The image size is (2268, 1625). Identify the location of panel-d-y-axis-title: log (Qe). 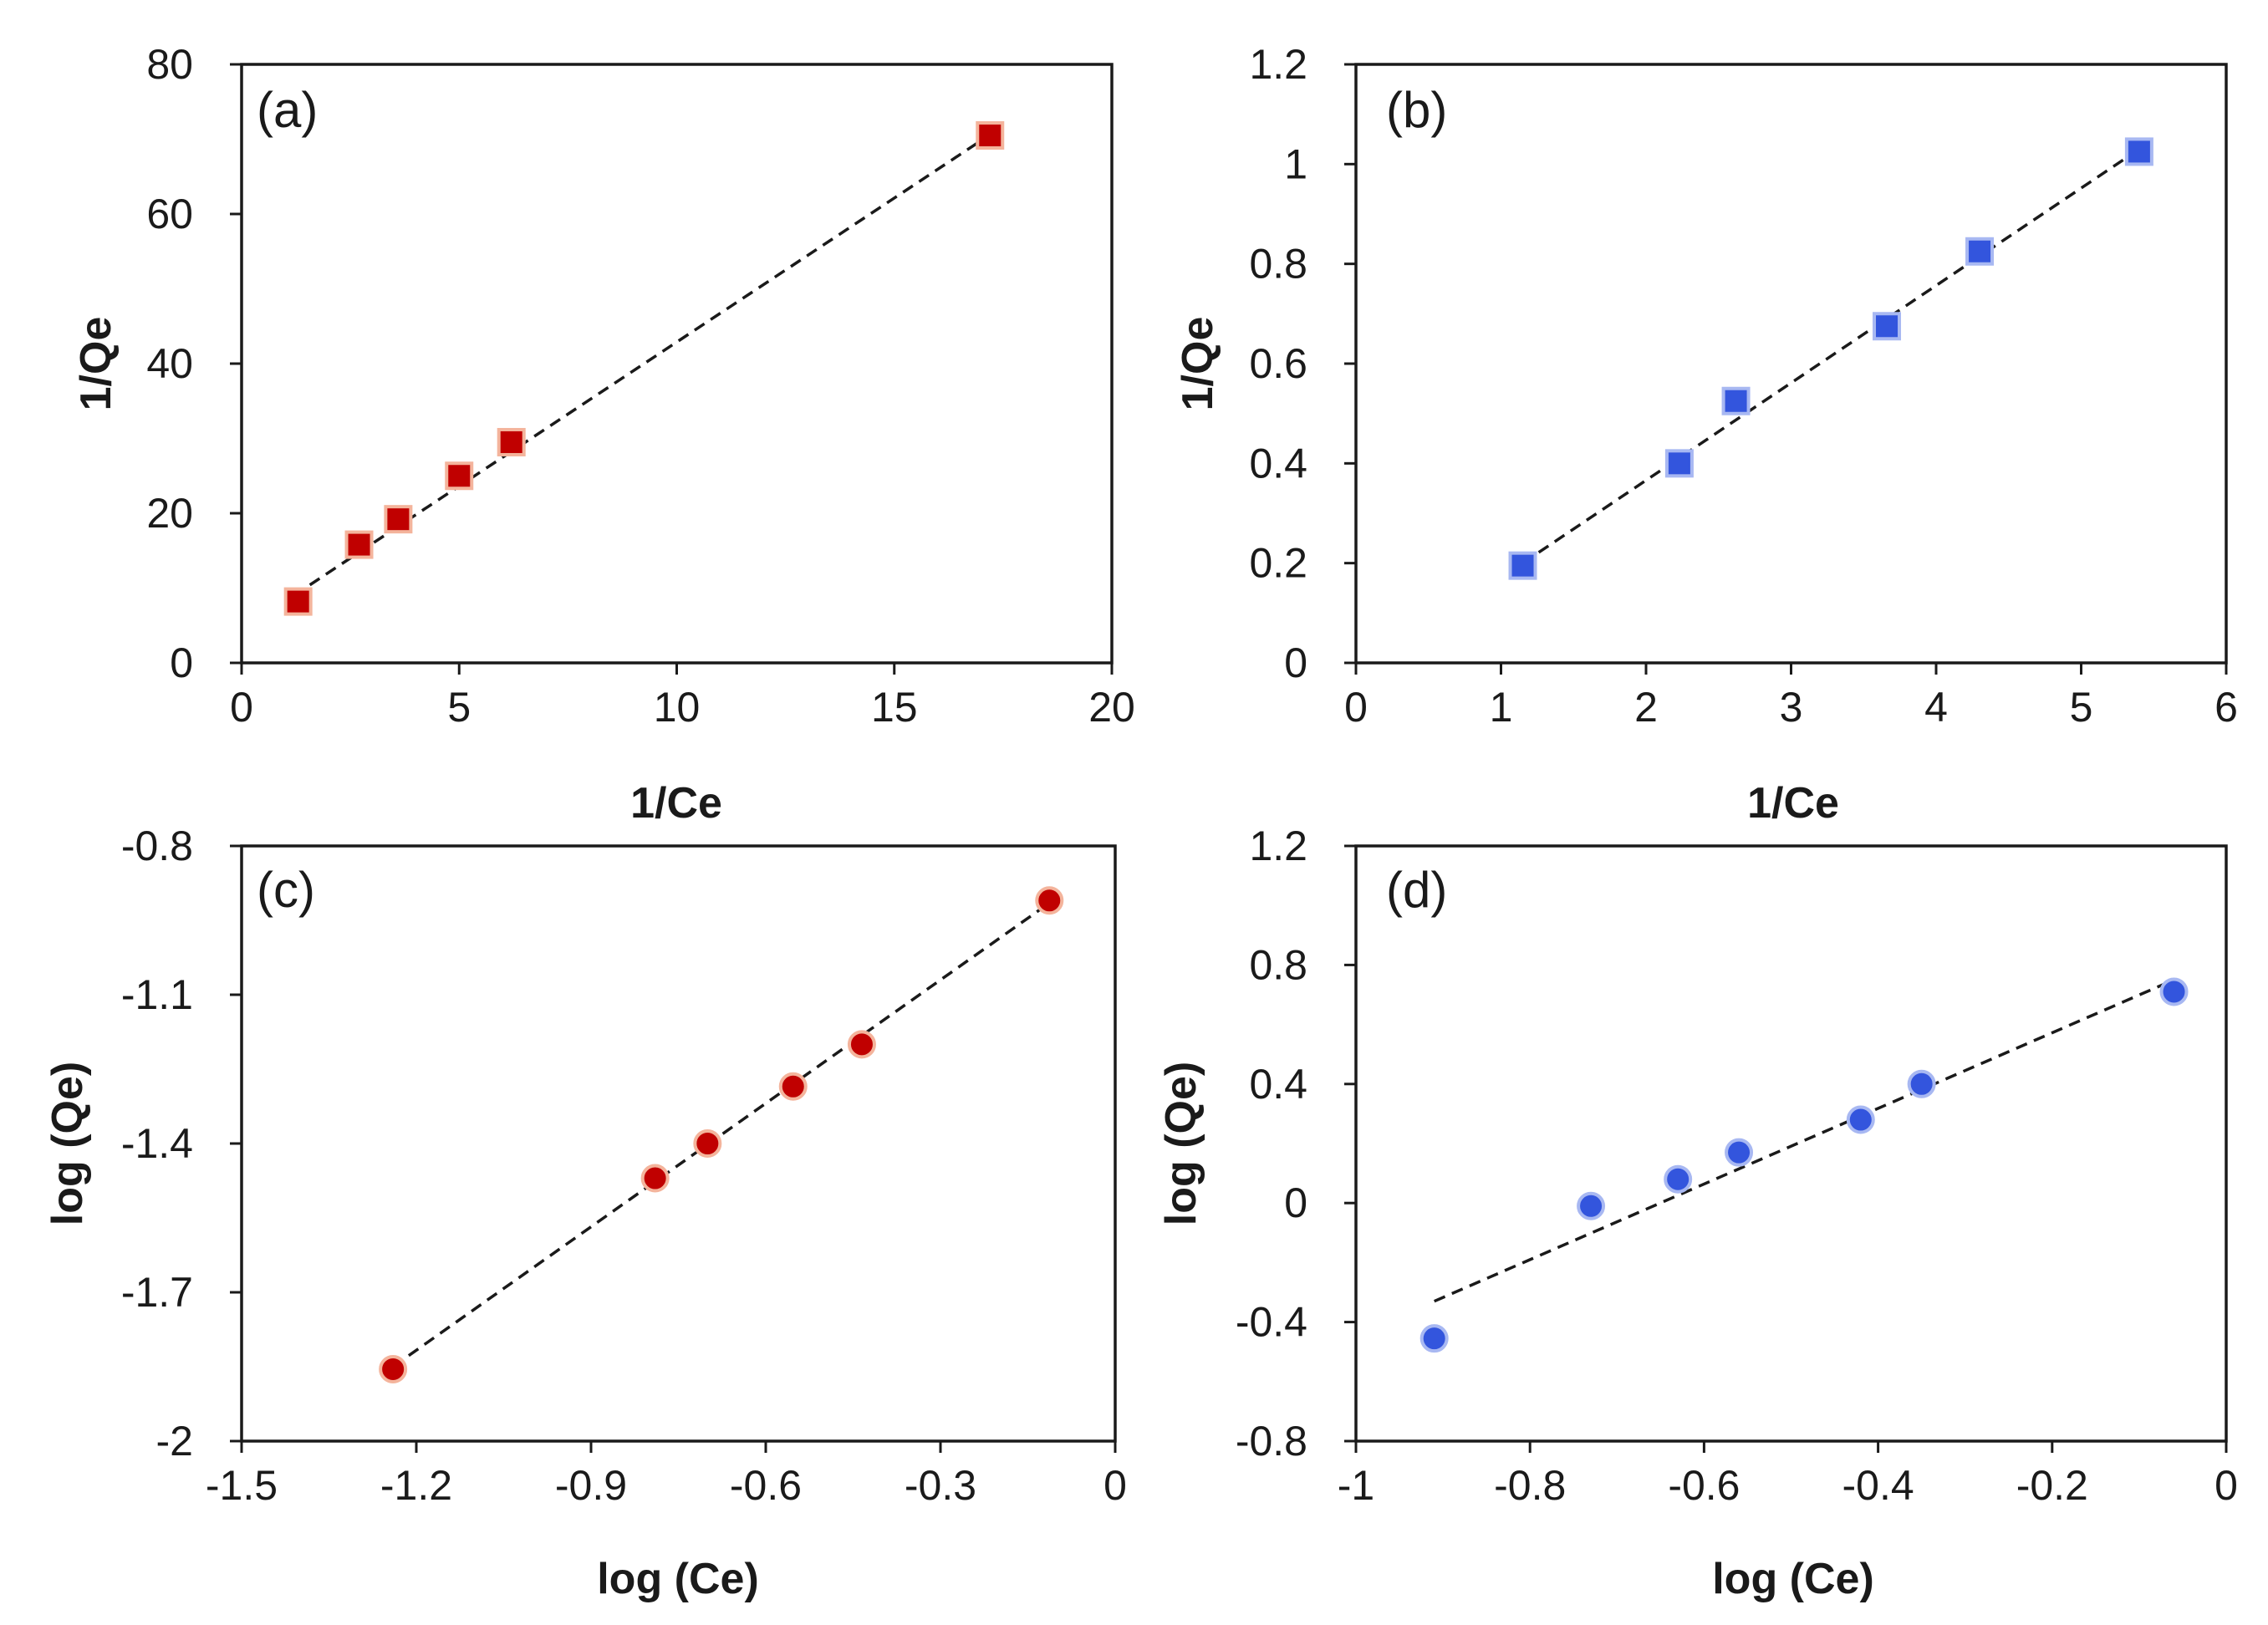
(1181, 1143).